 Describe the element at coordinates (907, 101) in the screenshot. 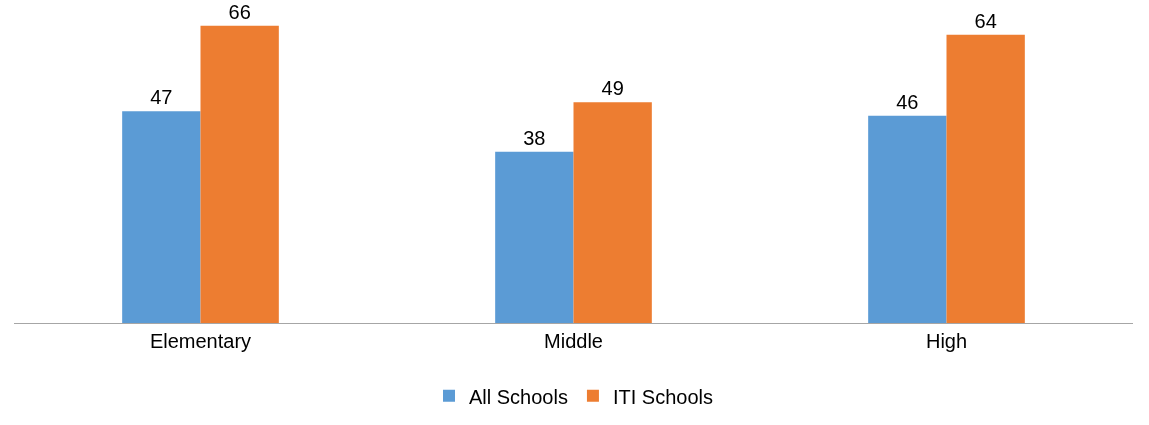

I see `data-label: 46` at that location.